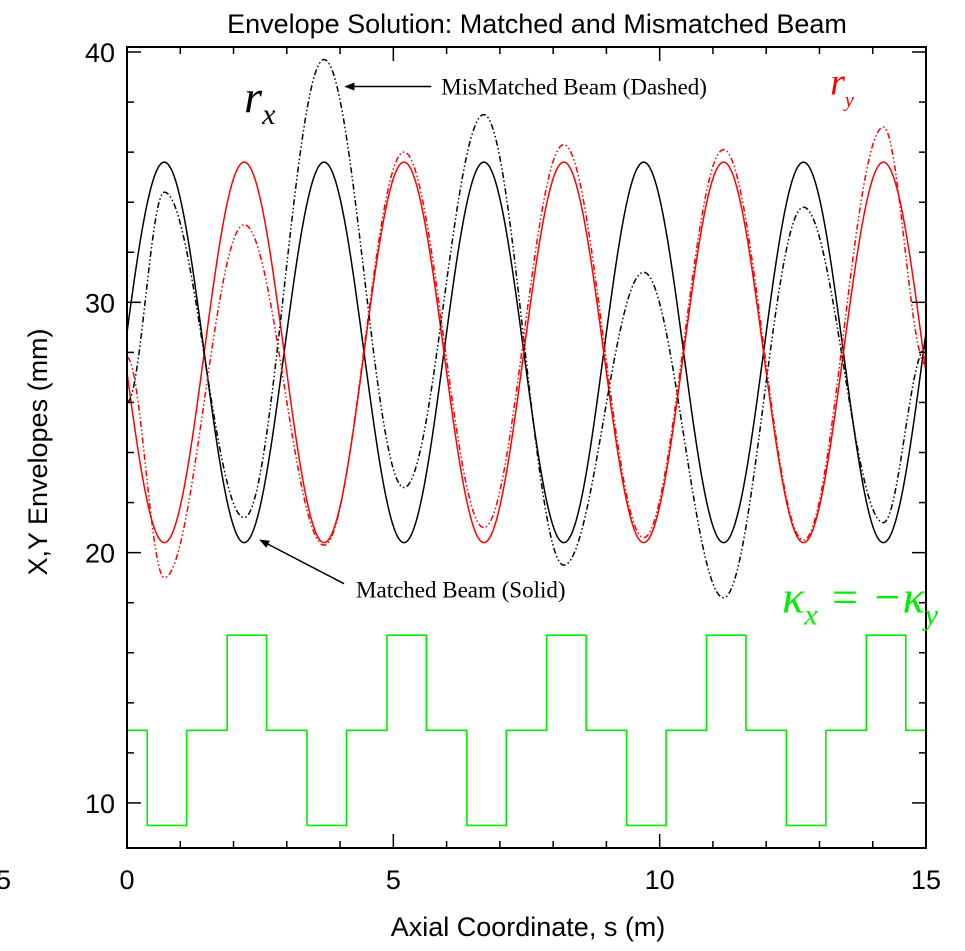  Describe the element at coordinates (100, 303) in the screenshot. I see `y-tick-label: 30` at that location.